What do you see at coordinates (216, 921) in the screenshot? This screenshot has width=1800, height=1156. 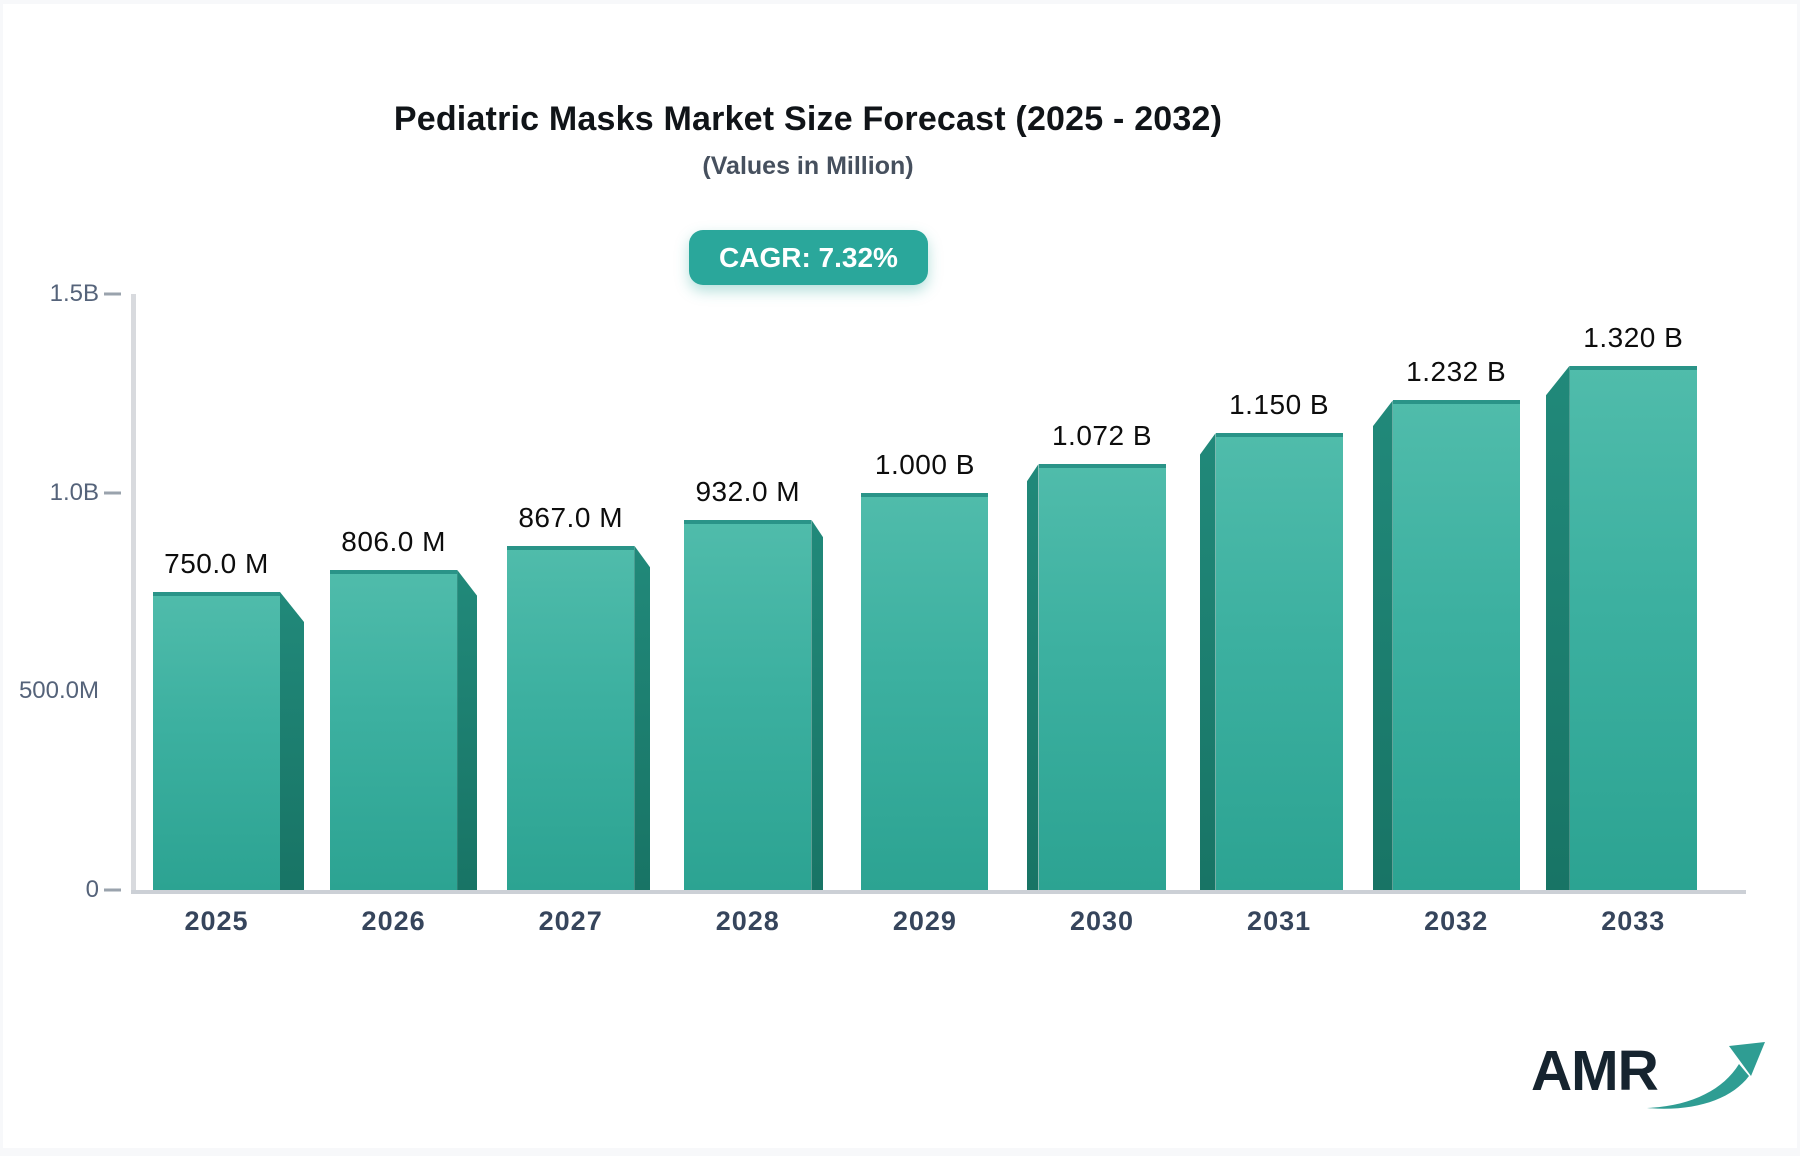 I see `x-axis-label-2025: 2025` at bounding box center [216, 921].